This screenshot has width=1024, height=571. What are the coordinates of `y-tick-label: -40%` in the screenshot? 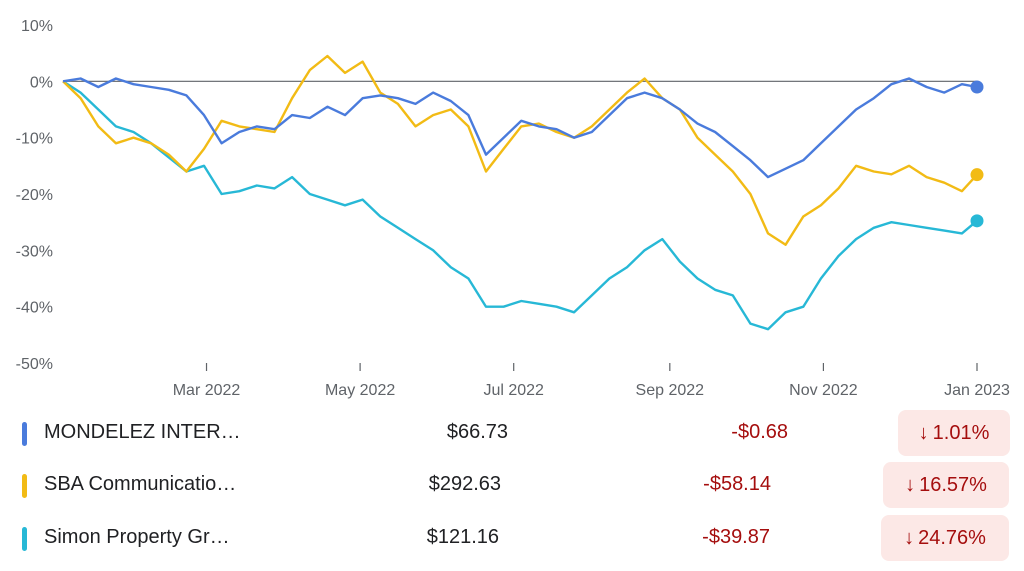 It's located at (34, 308).